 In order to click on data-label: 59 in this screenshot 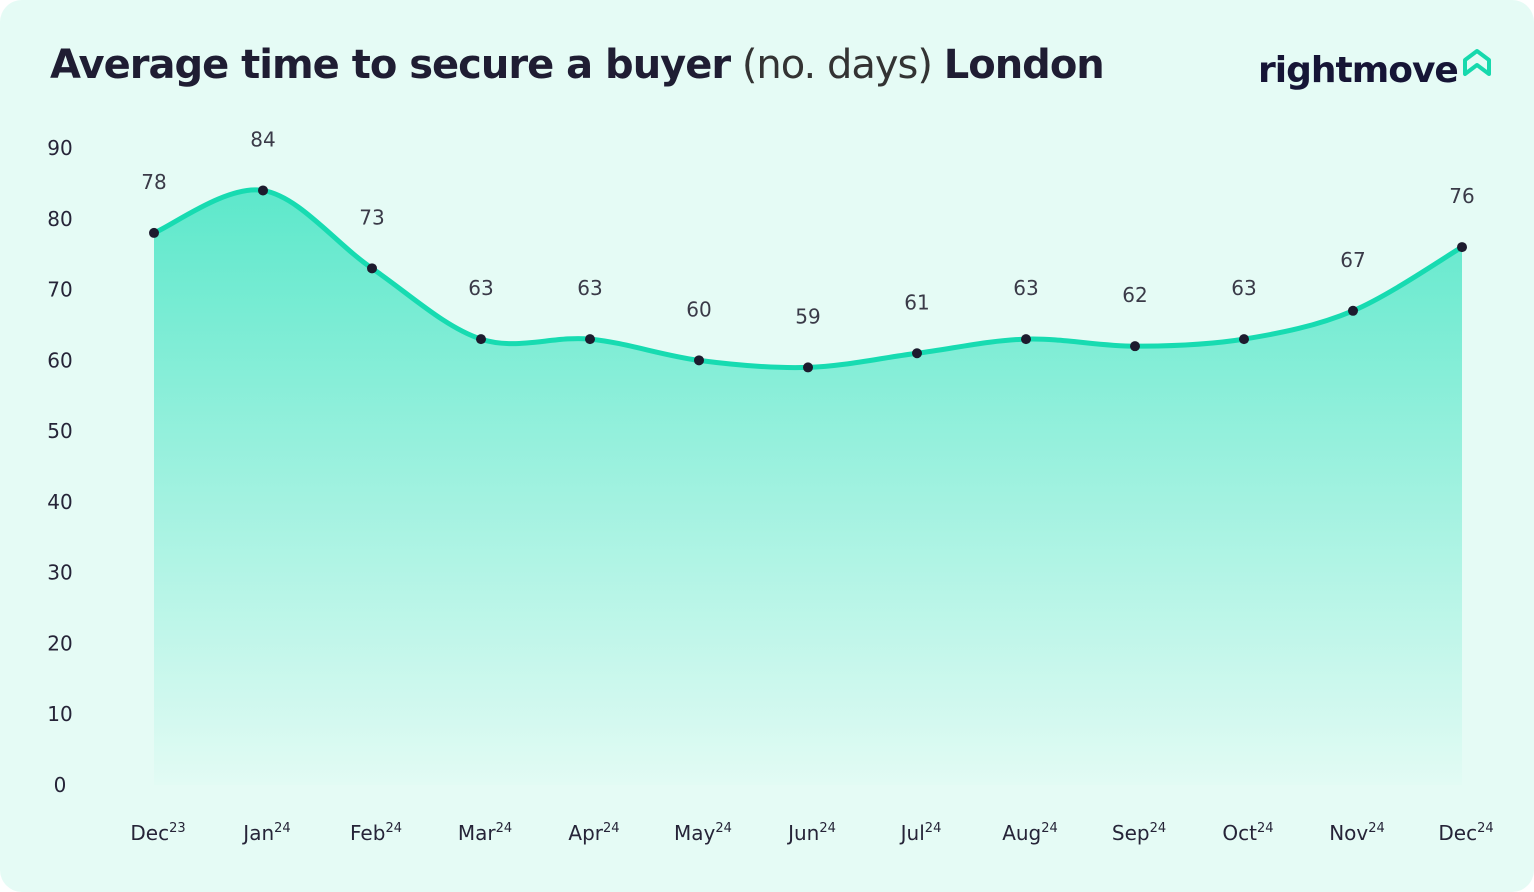, I will do `click(807, 316)`.